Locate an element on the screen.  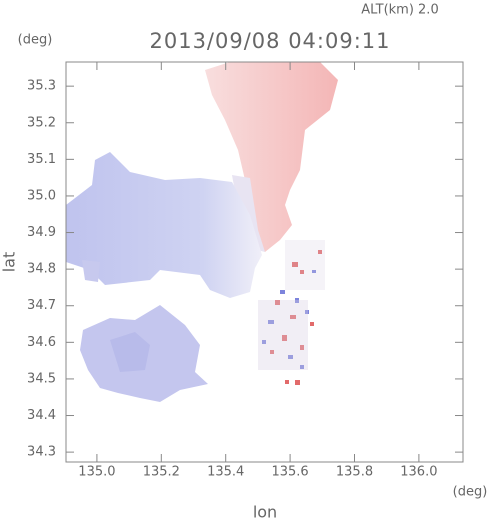
y-tick-label: 34.8 is located at coordinates (41, 269).